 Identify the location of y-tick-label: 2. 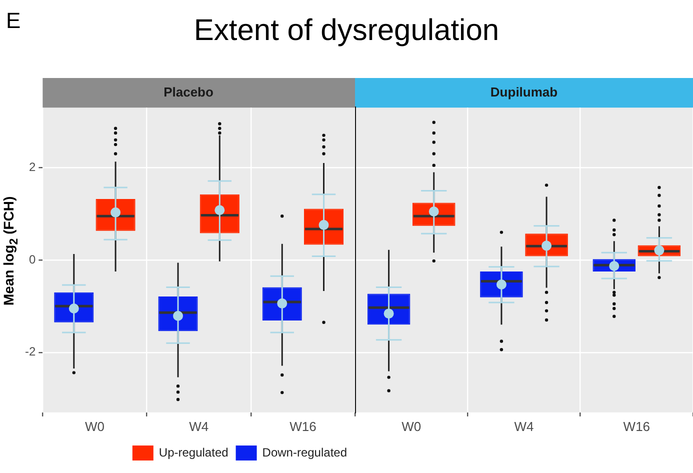
(32, 167).